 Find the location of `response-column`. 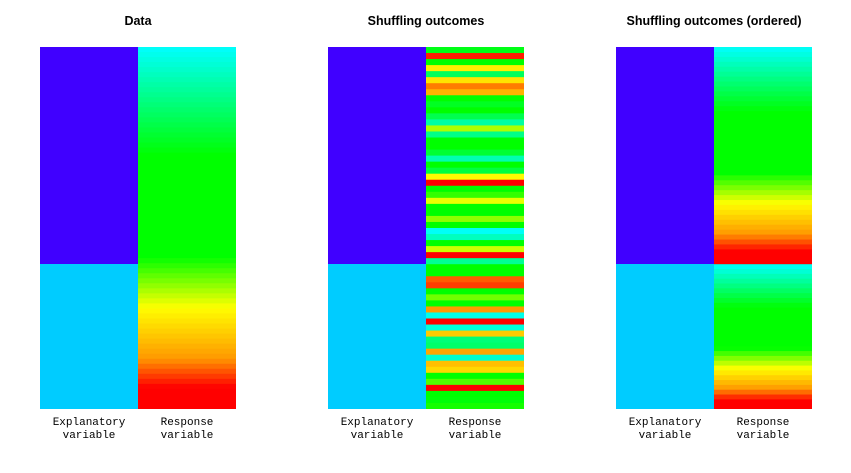

response-column is located at coordinates (763, 228).